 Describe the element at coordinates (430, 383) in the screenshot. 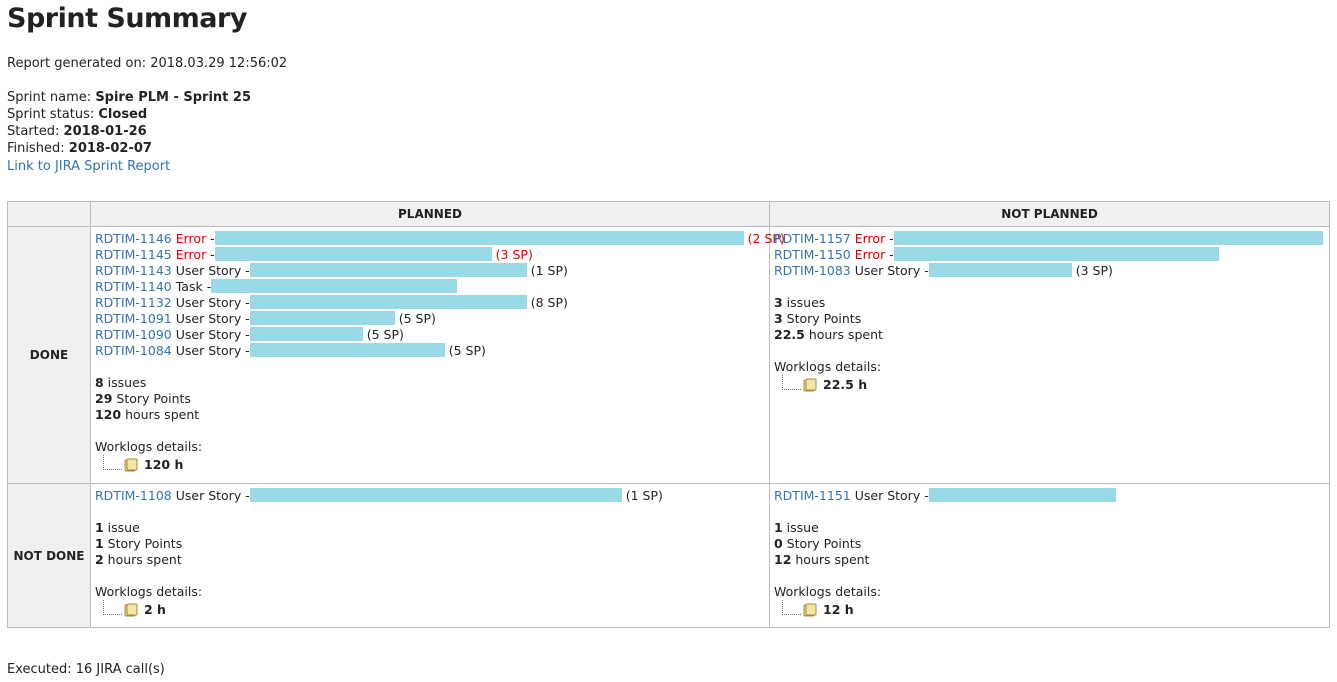

I see `issues-count: 8 issues` at that location.